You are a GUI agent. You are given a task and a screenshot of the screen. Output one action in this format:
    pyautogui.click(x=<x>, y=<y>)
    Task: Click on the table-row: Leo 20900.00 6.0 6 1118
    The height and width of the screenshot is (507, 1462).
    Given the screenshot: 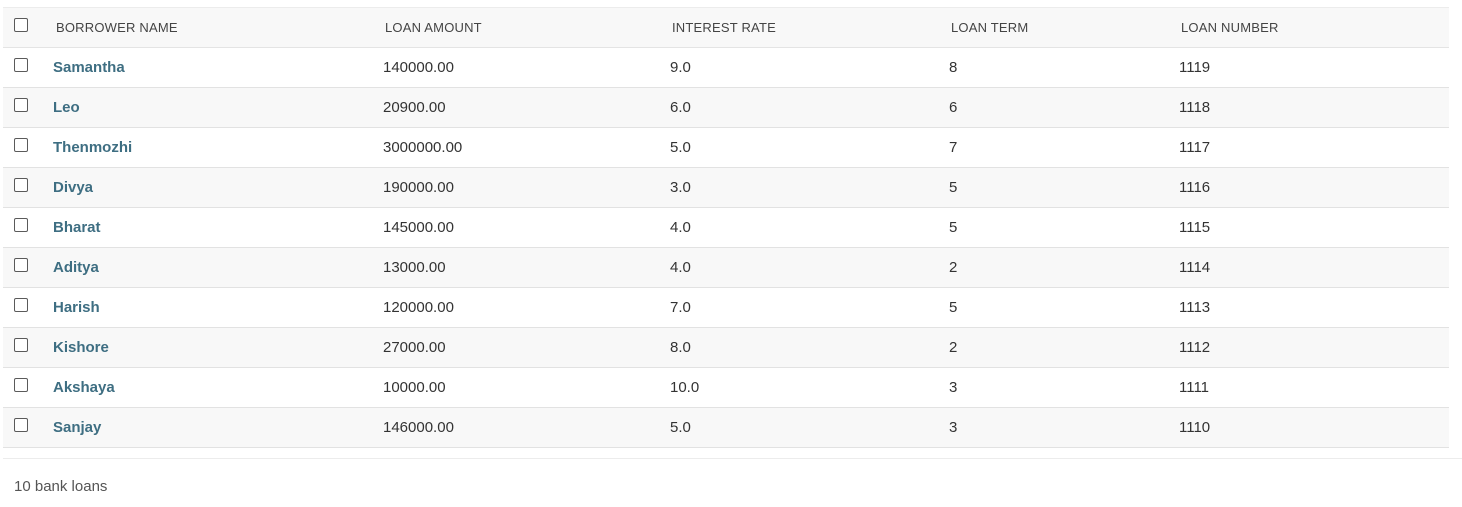 What is the action you would take?
    pyautogui.click(x=726, y=107)
    